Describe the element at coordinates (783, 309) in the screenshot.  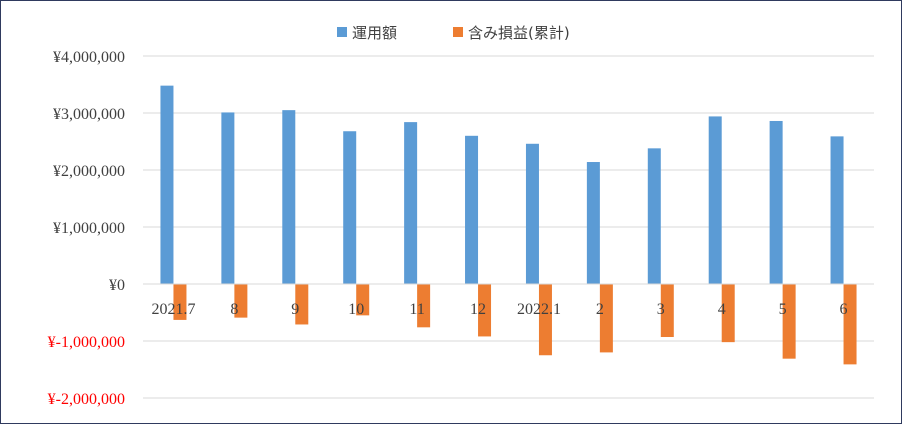
I see `x-tick-label: 5` at that location.